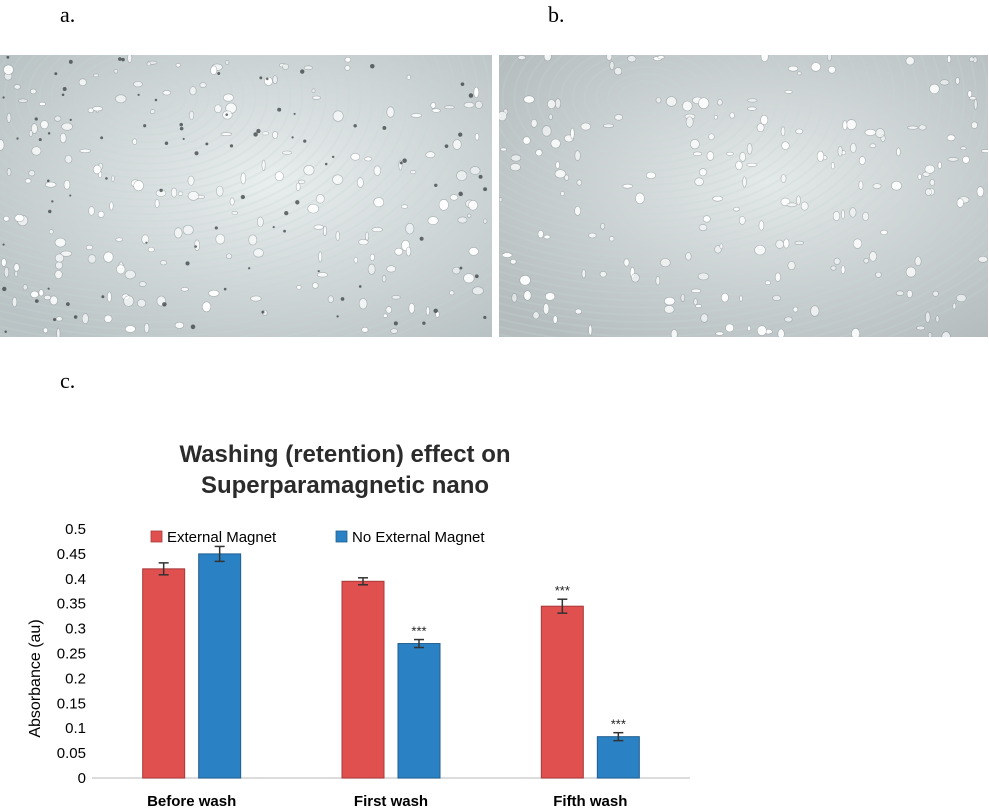  What do you see at coordinates (75, 629) in the screenshot?
I see `y-tick-label: 0.3` at bounding box center [75, 629].